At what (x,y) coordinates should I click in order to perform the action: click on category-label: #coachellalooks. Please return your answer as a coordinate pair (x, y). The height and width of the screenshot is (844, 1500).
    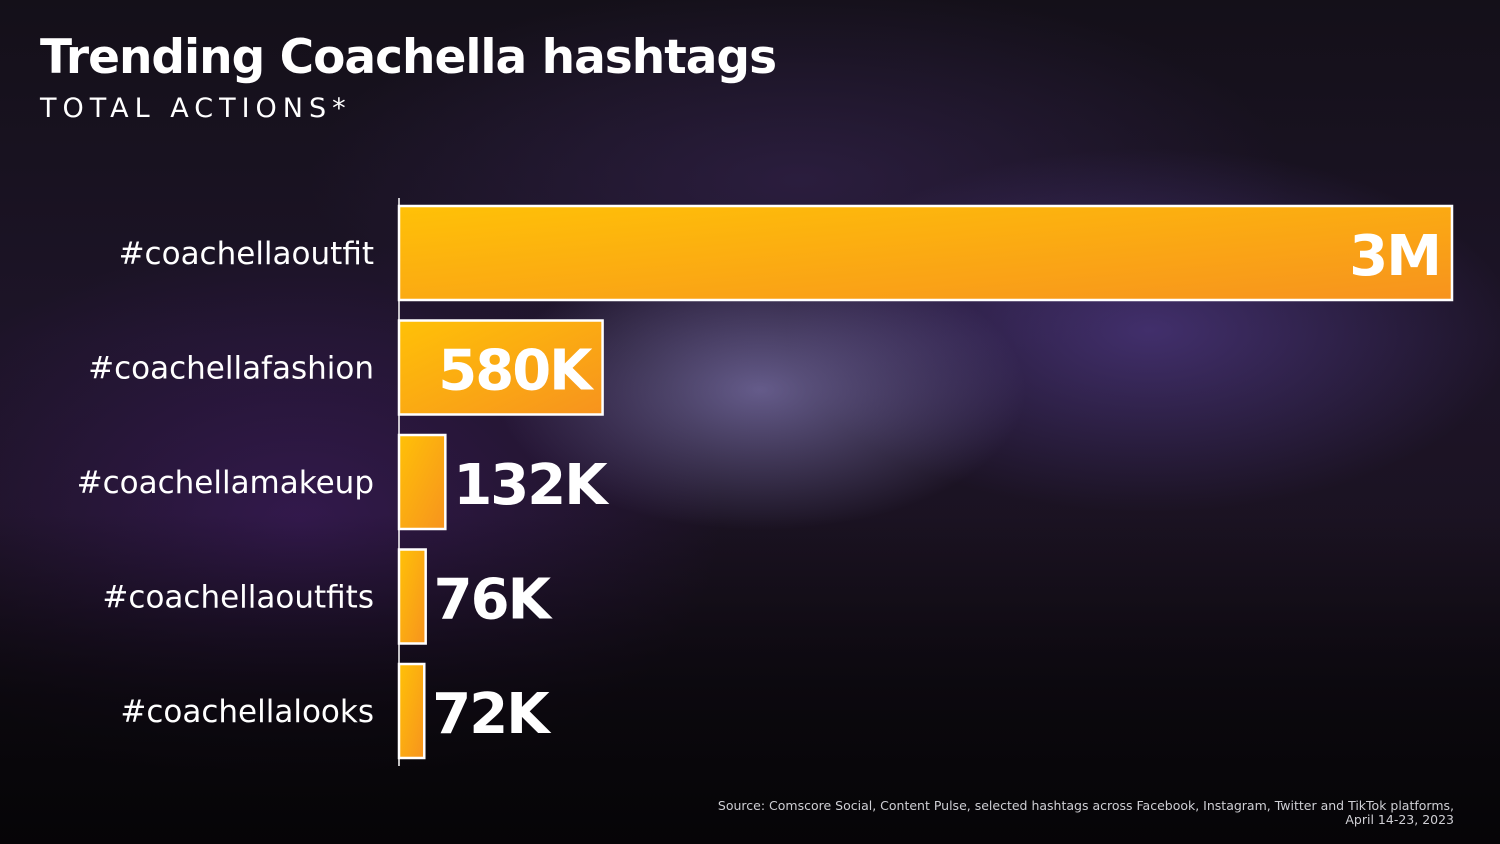
    Looking at the image, I should click on (247, 712).